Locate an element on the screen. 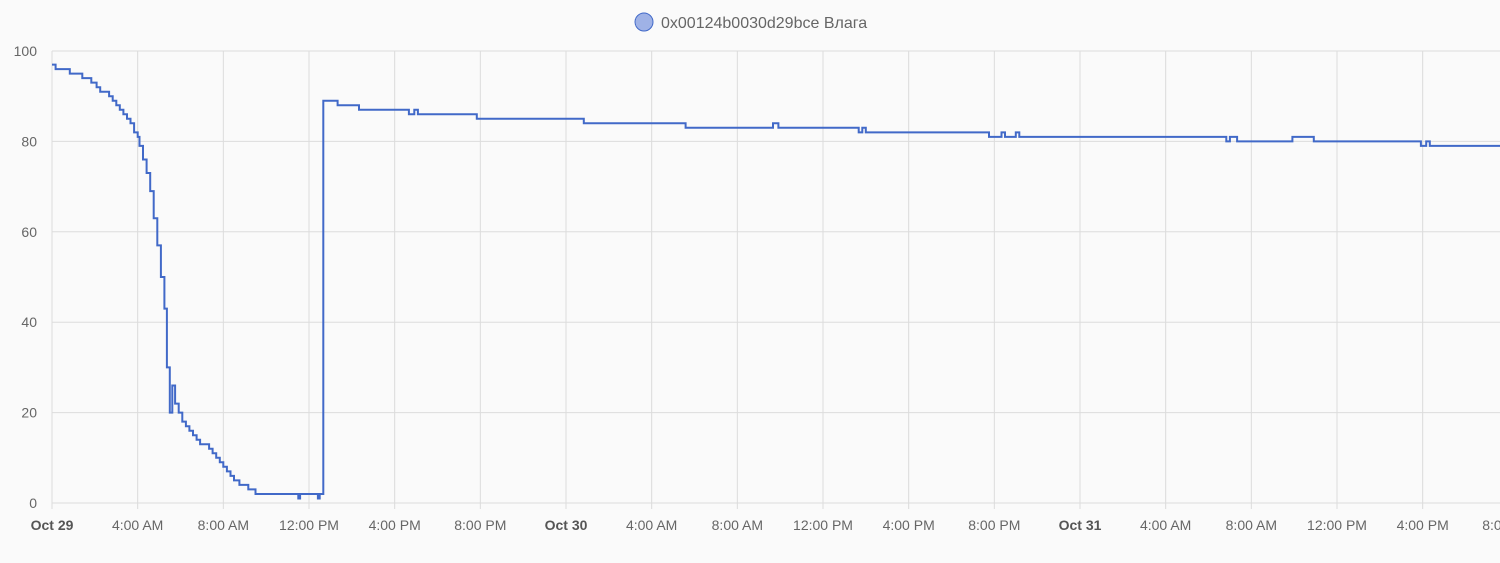 Image resolution: width=1500 pixels, height=563 pixels. x-tick-label: Oct 30 is located at coordinates (566, 525).